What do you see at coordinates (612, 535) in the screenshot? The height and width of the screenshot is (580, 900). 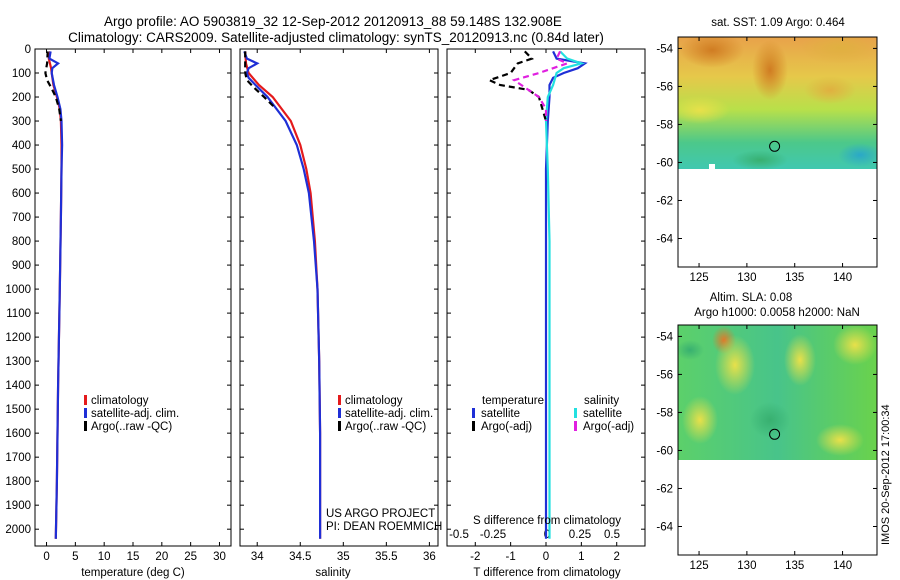 I see `salinity-difference-tick: 0.5` at bounding box center [612, 535].